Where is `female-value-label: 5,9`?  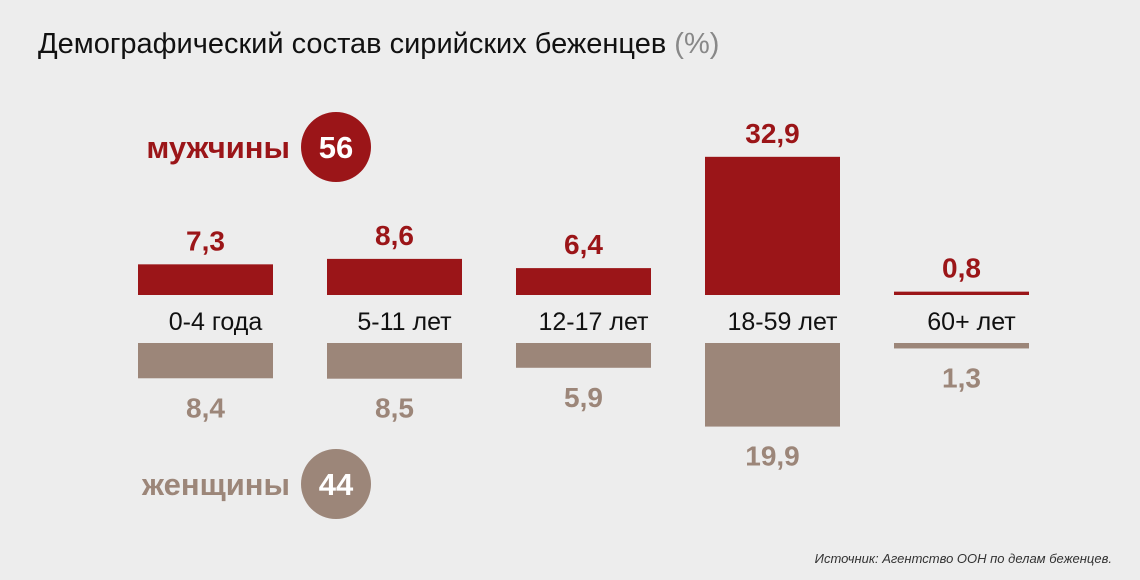 female-value-label: 5,9 is located at coordinates (583, 397).